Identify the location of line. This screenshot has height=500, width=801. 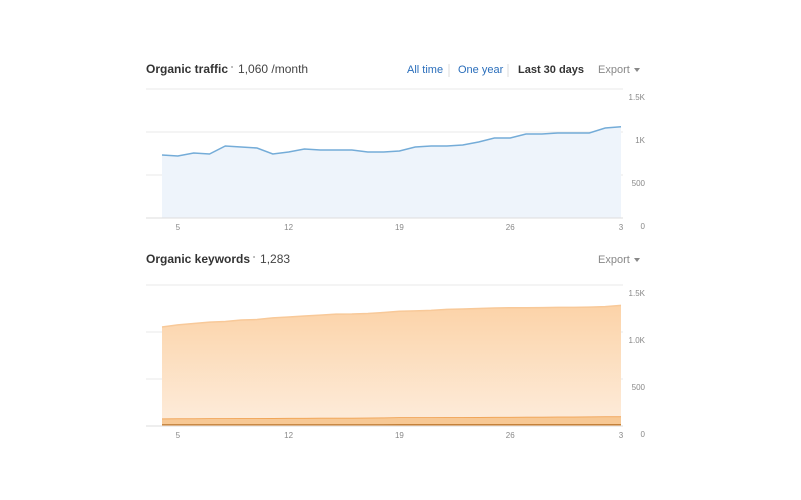
(391, 141).